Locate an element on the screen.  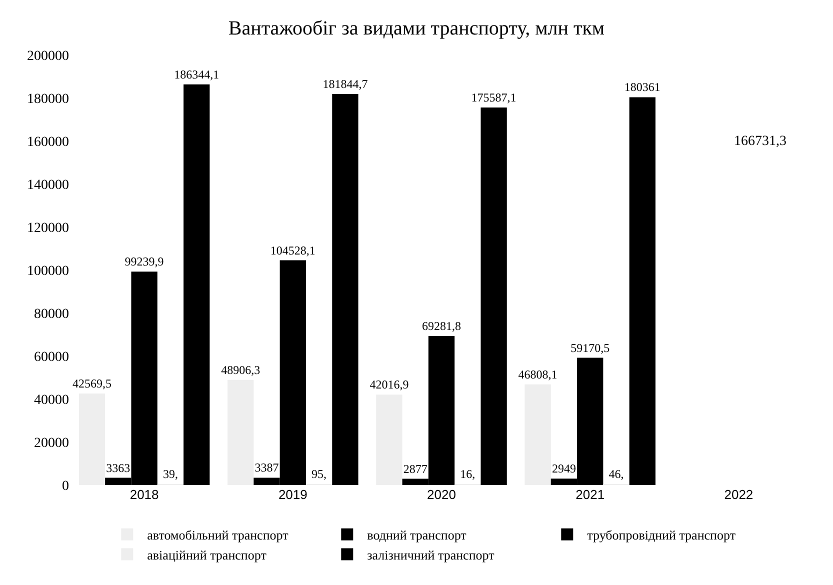
data-label: 181844,7 is located at coordinates (345, 84).